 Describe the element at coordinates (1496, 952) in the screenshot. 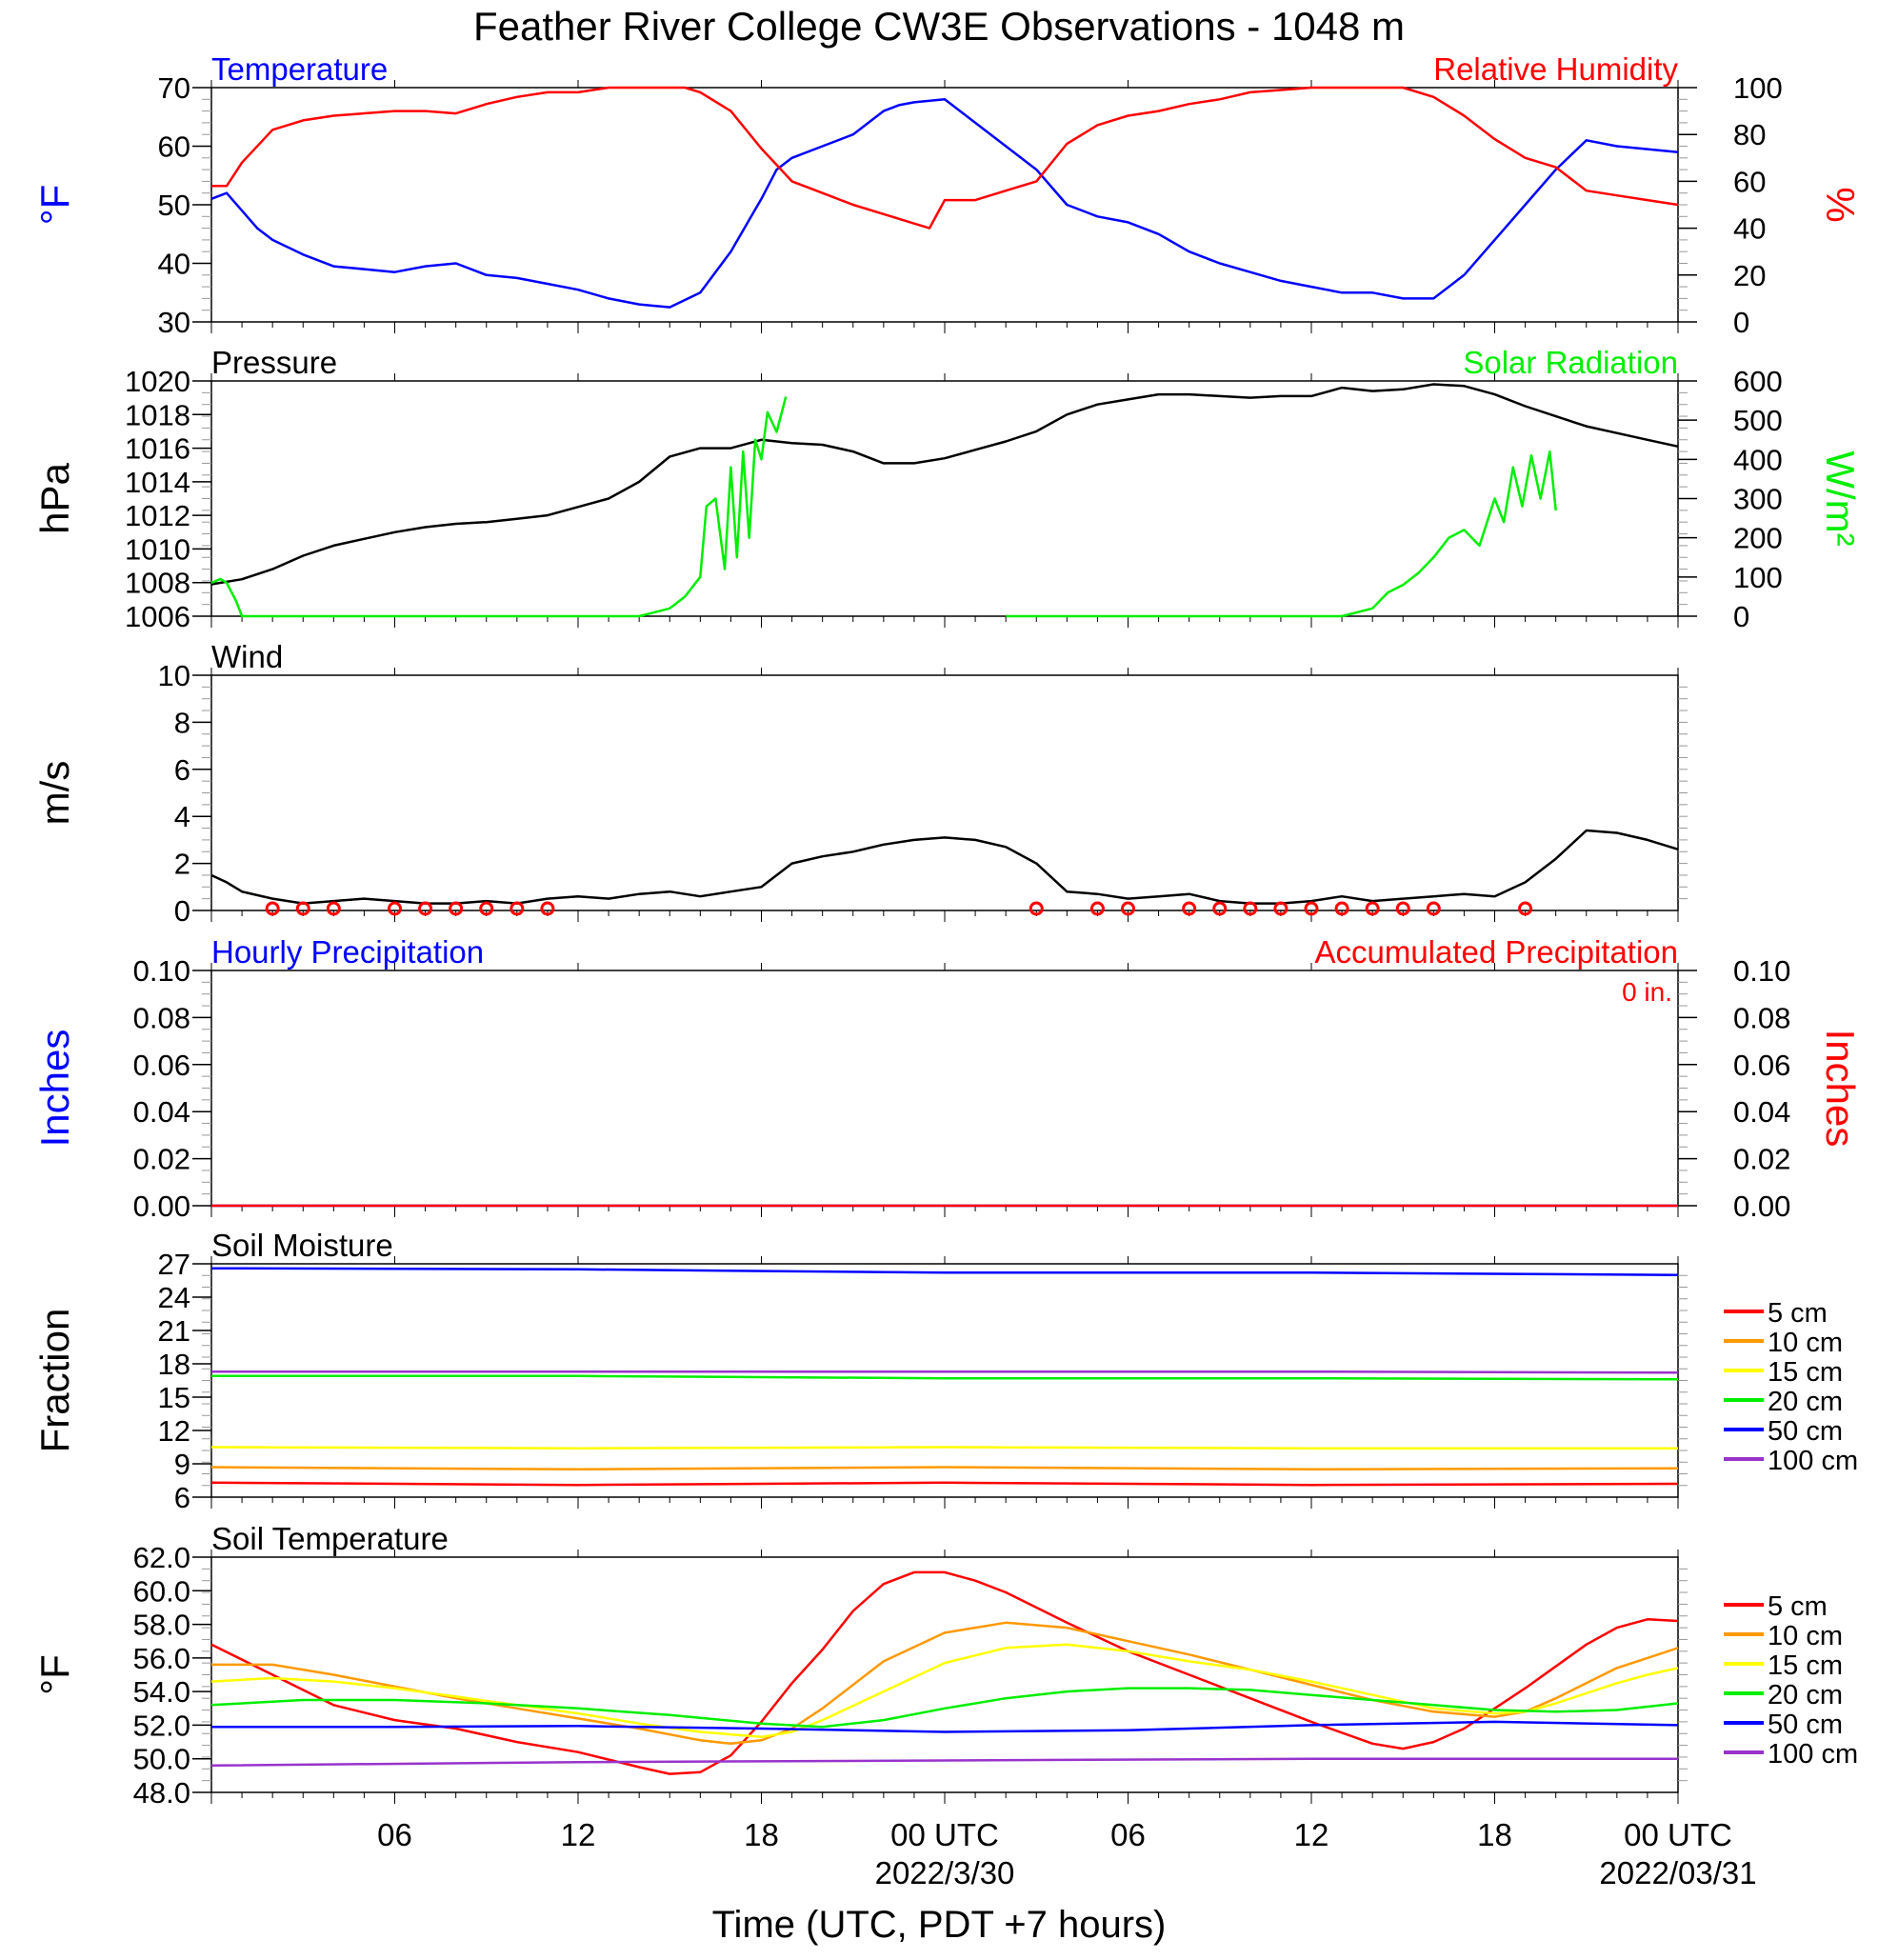

I see `panel-title-right: Accumulated Precipitation` at that location.